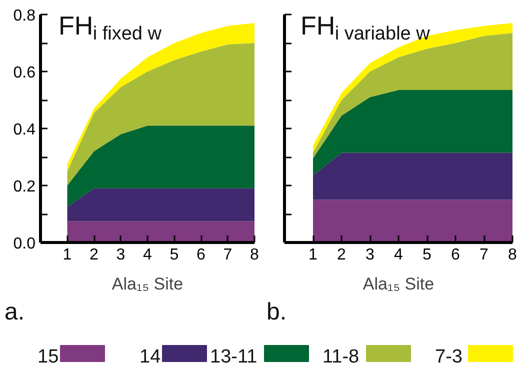 The image size is (520, 380). What do you see at coordinates (24, 130) in the screenshot?
I see `y-tick-label: 0.4` at bounding box center [24, 130].